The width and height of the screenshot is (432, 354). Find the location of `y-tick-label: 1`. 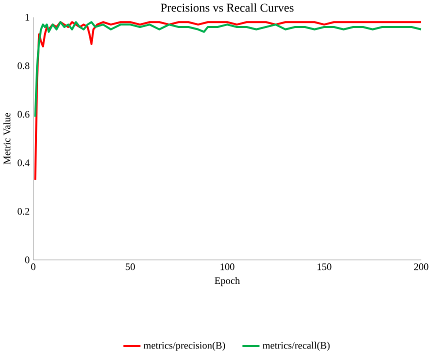

y-tick-label: 1 is located at coordinates (28, 17).